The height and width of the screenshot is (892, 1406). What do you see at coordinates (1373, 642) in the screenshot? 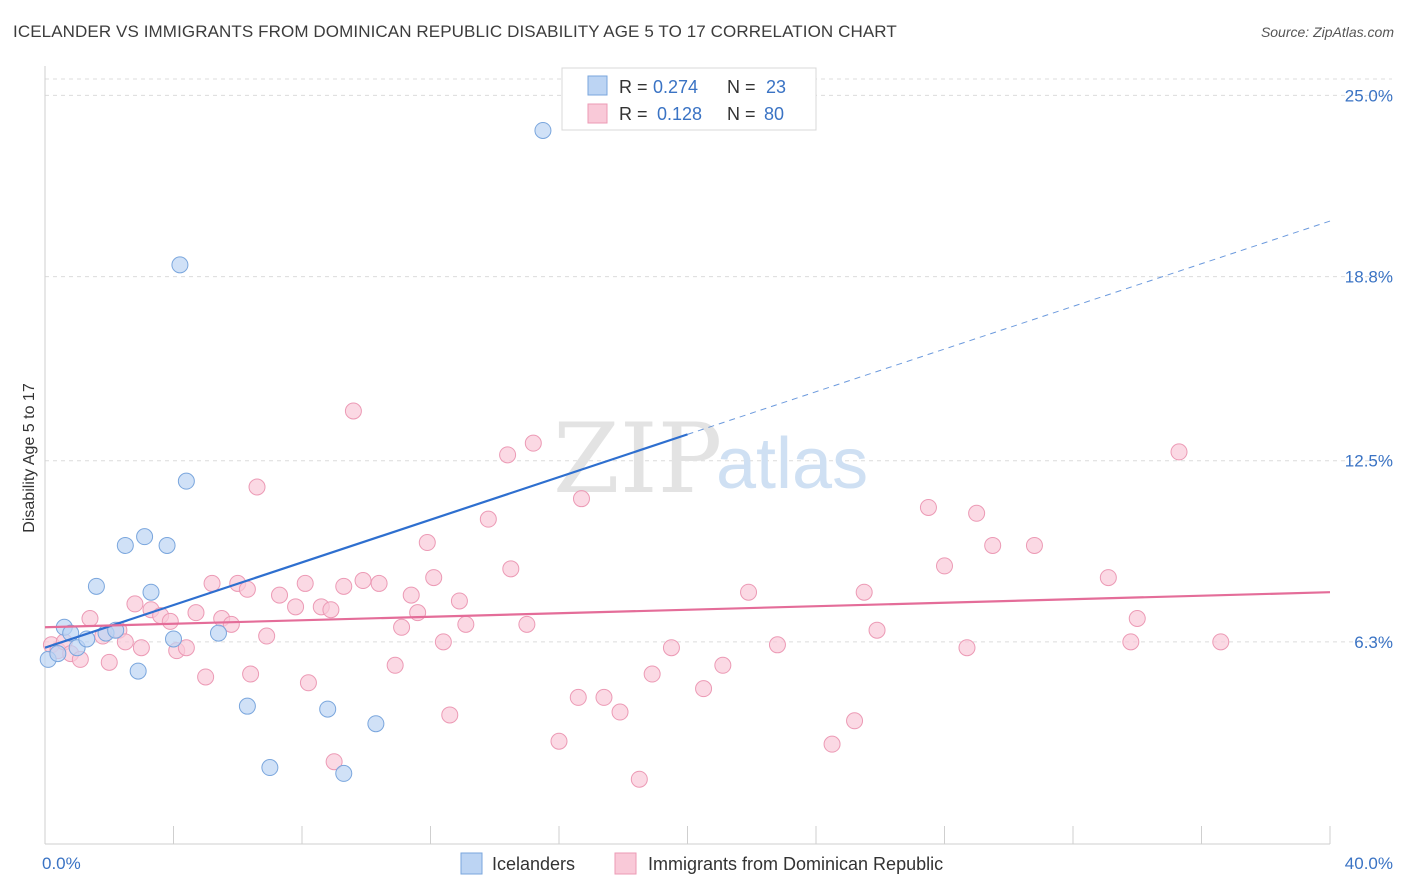
I see `y-tick-label: 6.3%` at bounding box center [1373, 642].